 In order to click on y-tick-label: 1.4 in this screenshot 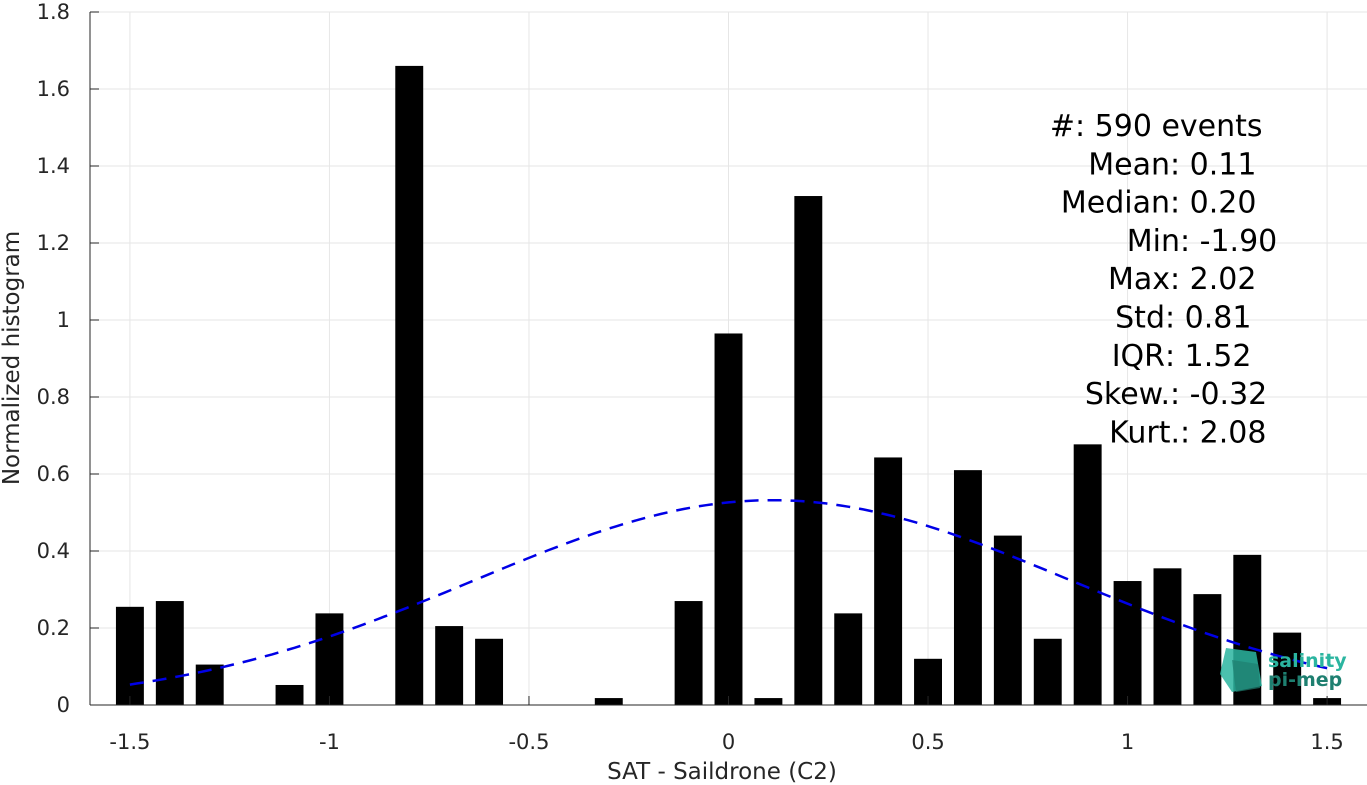, I will do `click(53, 166)`.